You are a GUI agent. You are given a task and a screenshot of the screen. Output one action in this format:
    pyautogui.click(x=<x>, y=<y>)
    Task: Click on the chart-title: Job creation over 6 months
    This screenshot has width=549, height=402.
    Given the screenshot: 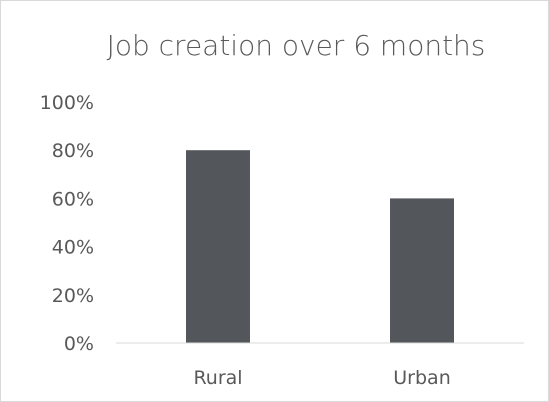 What is the action you would take?
    pyautogui.click(x=296, y=45)
    